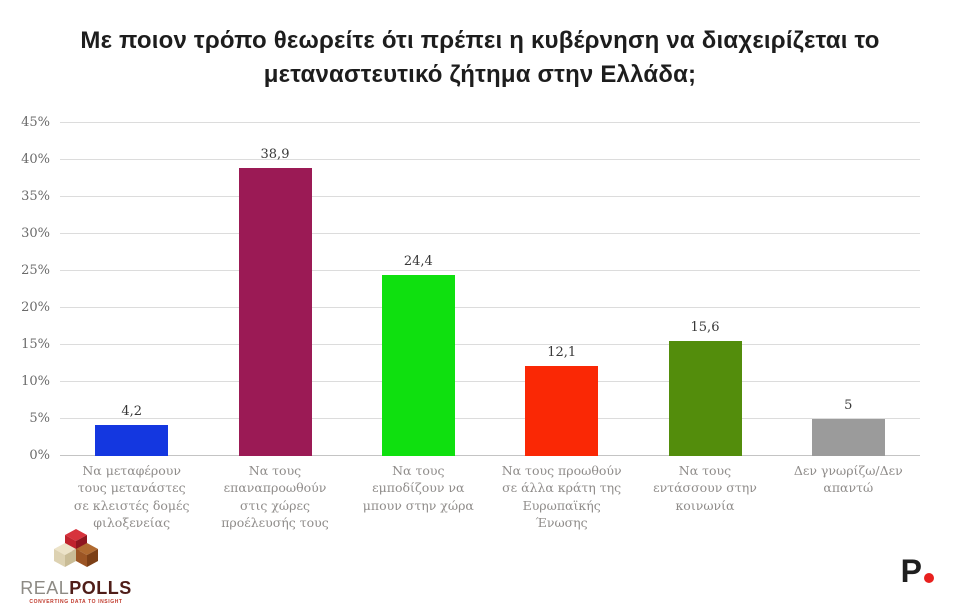 Image resolution: width=960 pixels, height=612 pixels. Describe the element at coordinates (705, 327) in the screenshot. I see `bar-value-label-5: 15,6` at that location.